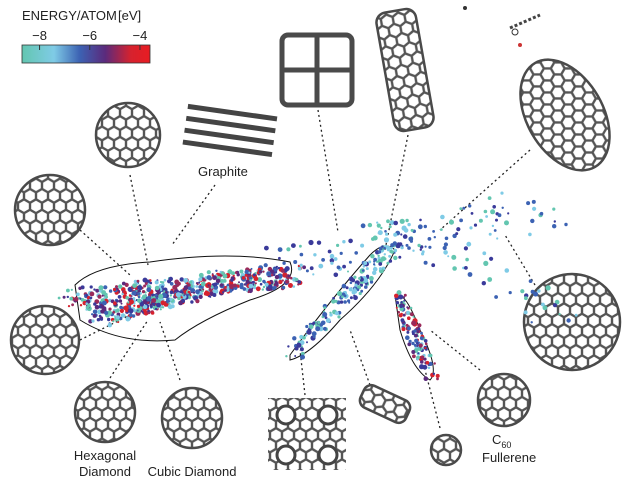 The image size is (624, 481). What do you see at coordinates (86, 54) in the screenshot?
I see `colorbar` at bounding box center [86, 54].